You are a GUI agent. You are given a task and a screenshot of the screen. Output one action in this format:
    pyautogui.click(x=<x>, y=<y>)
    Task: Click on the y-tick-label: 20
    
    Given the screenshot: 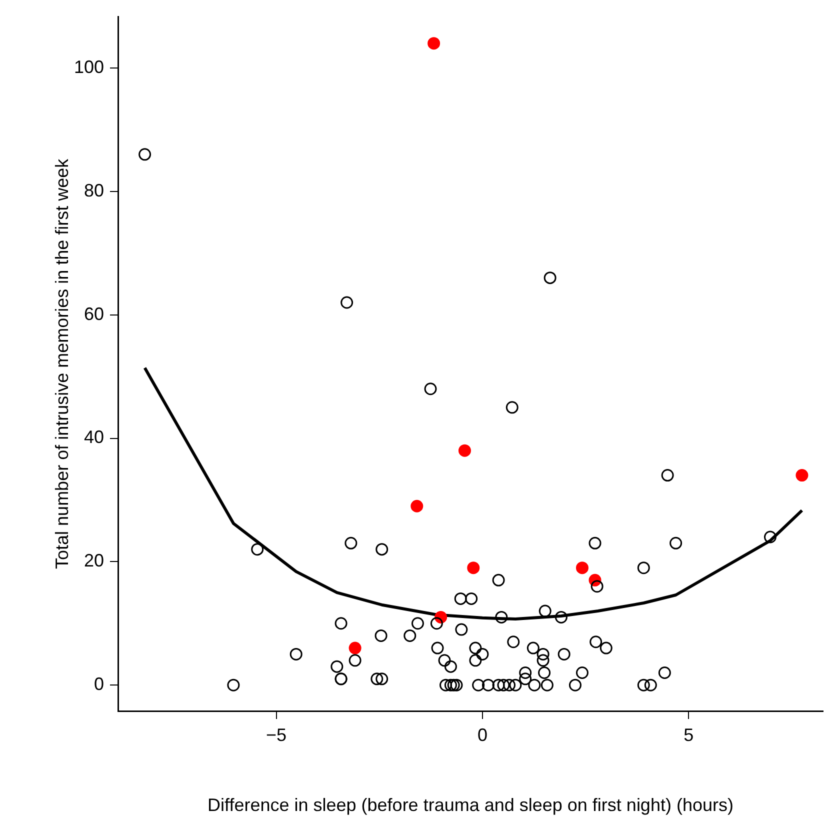 What is the action you would take?
    pyautogui.click(x=94, y=560)
    